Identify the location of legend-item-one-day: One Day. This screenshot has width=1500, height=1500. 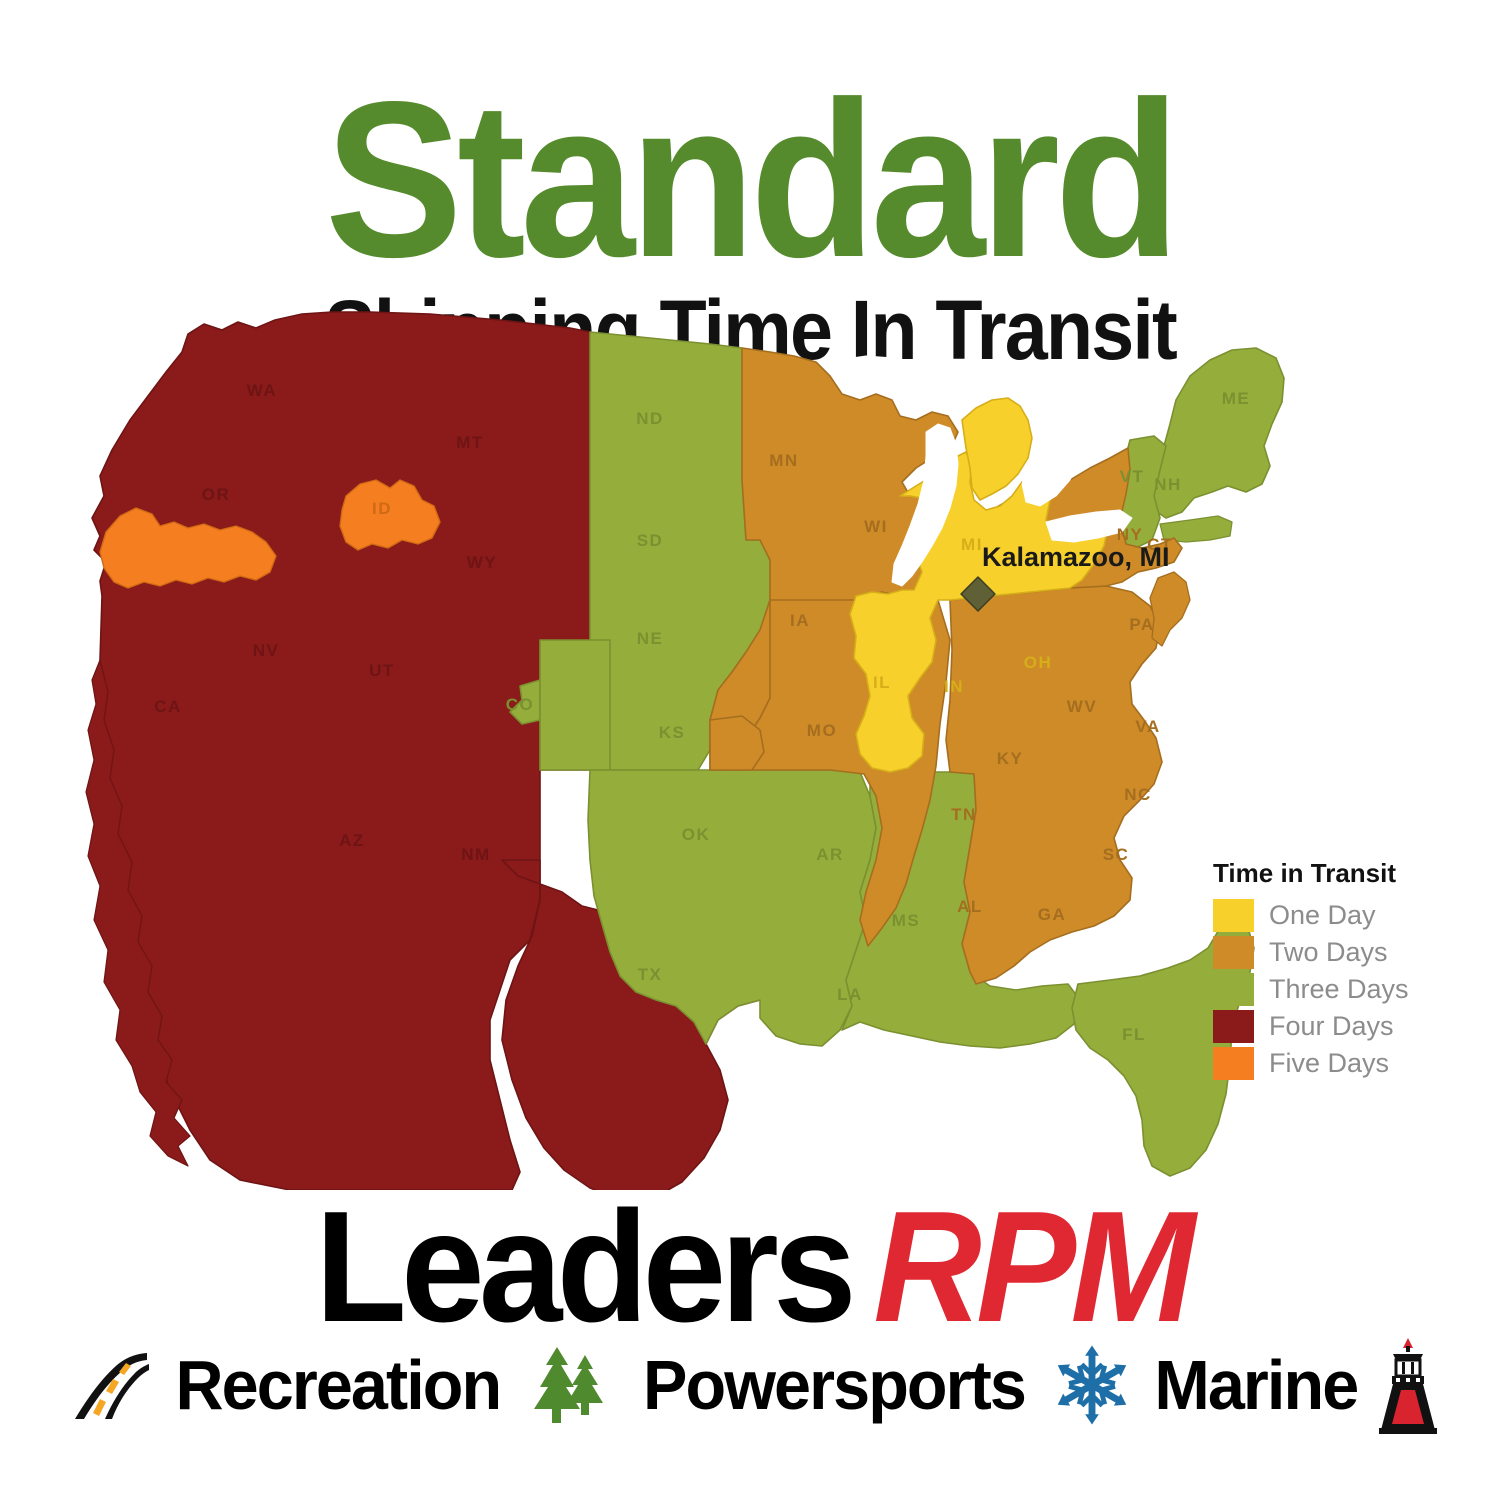
(1338, 915).